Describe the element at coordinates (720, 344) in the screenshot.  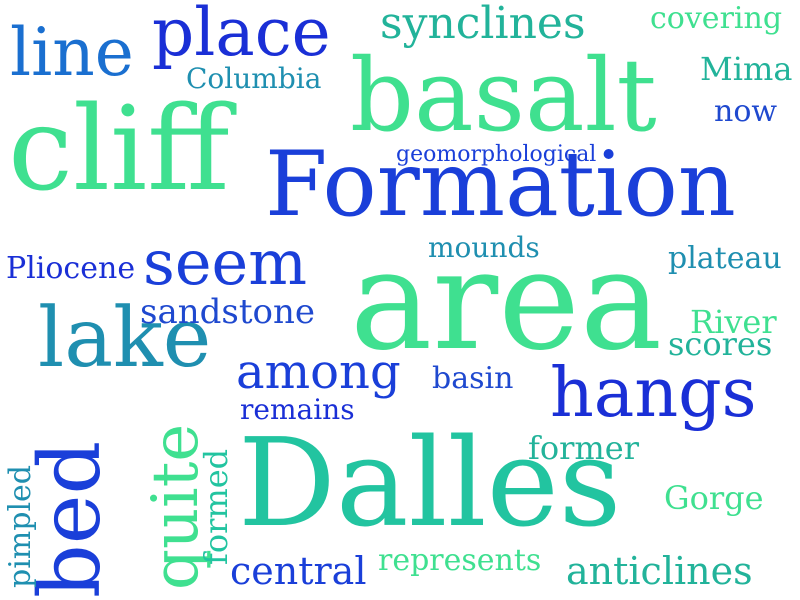
I see `word-scores: scores` at that location.